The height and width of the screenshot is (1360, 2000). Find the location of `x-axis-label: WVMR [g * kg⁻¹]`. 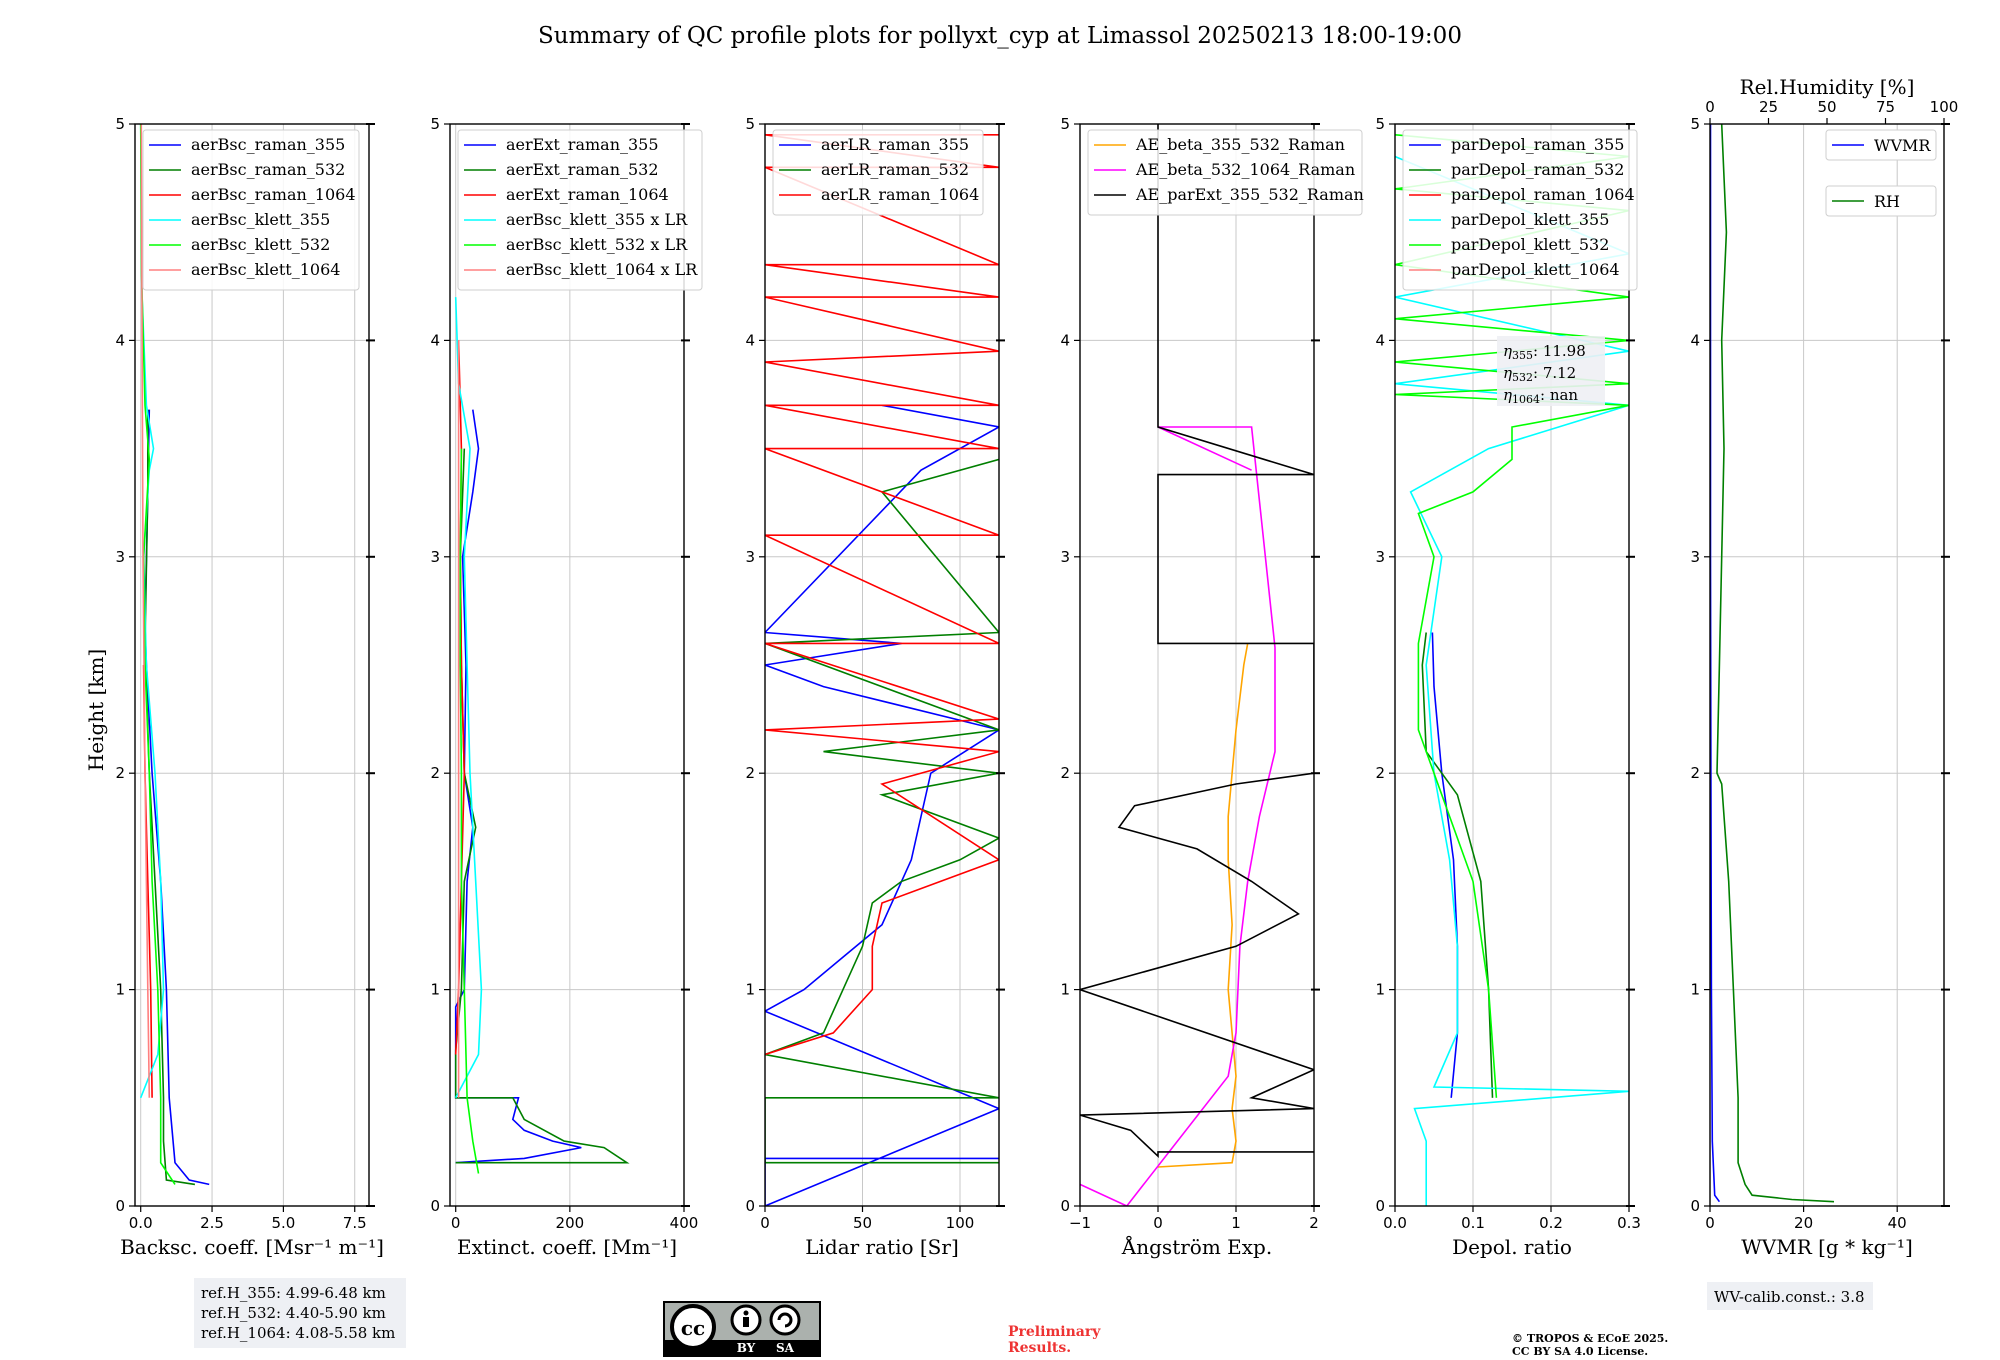

x-axis-label: WVMR [g * kg⁻¹] is located at coordinates (1827, 1247).